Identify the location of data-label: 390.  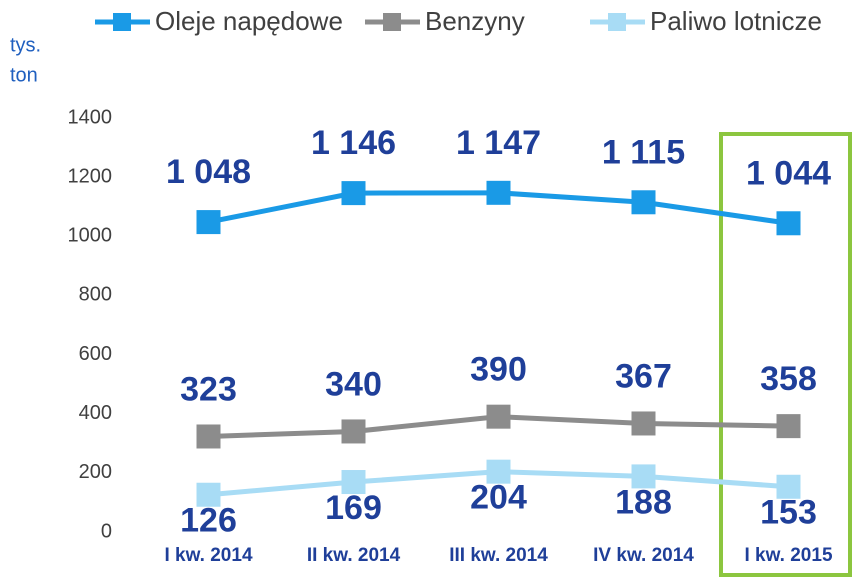
(498, 370).